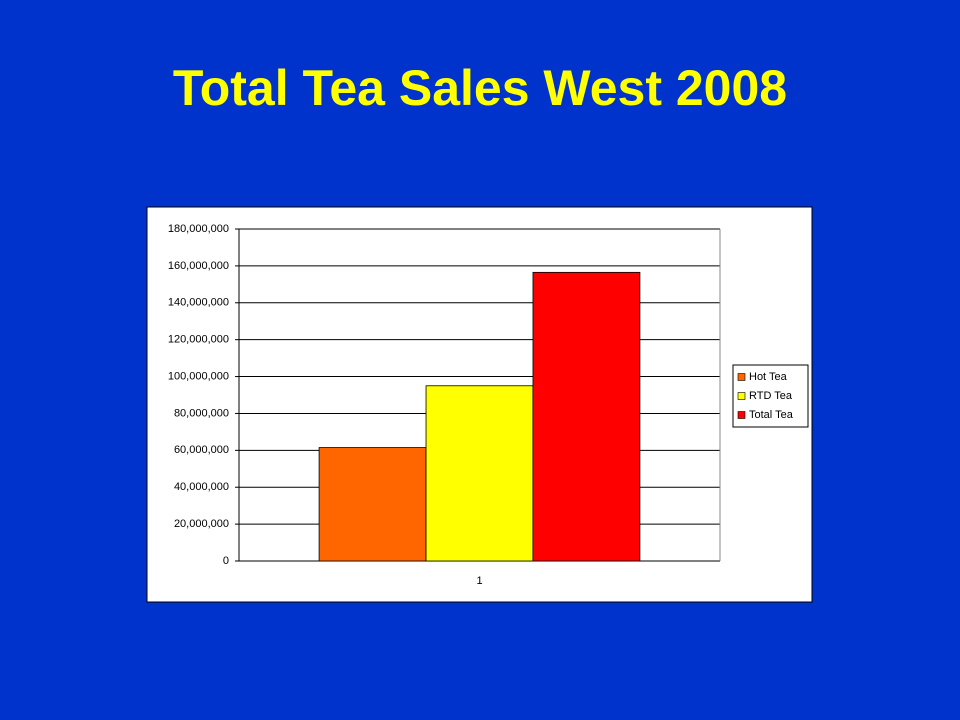 The height and width of the screenshot is (720, 960). Describe the element at coordinates (198, 376) in the screenshot. I see `y-tick-label: 100,000,000` at that location.